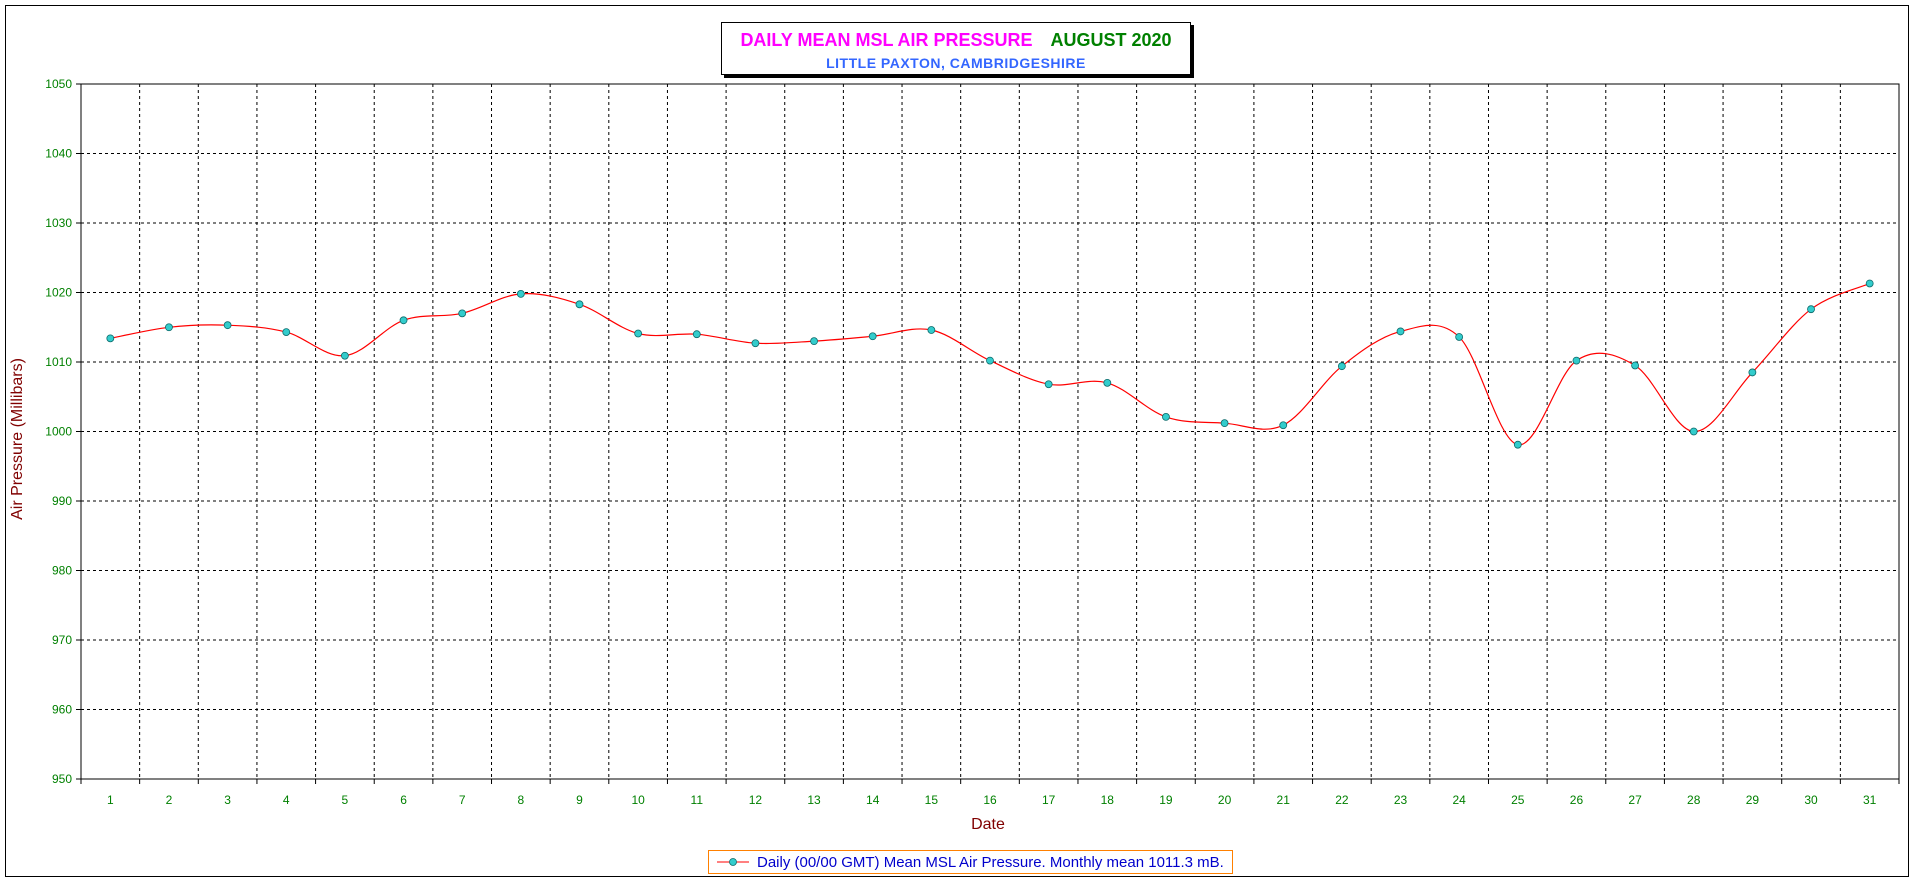 Image resolution: width=1916 pixels, height=884 pixels. What do you see at coordinates (62, 571) in the screenshot?
I see `y-tick-label-980: 980` at bounding box center [62, 571].